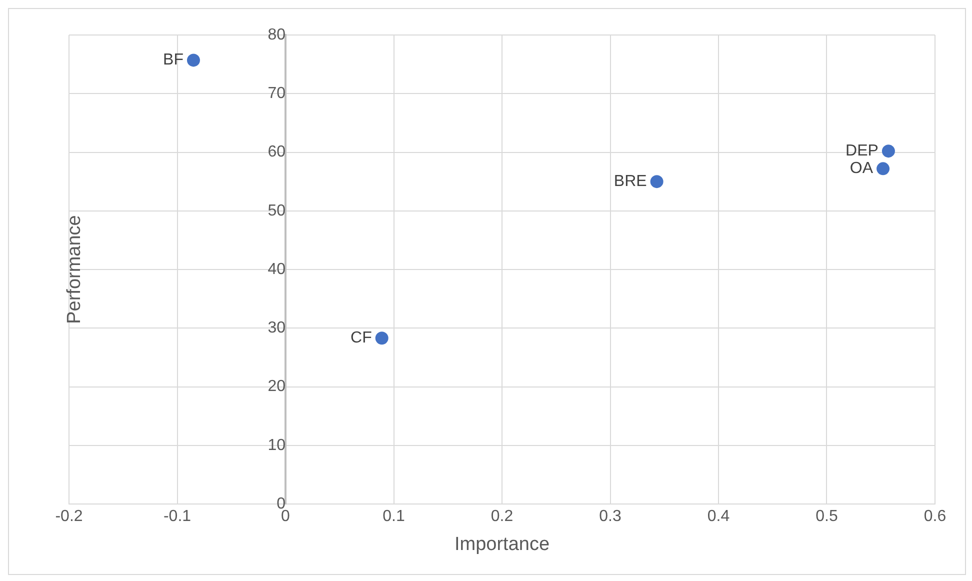  What do you see at coordinates (361, 337) in the screenshot?
I see `annotation: CF` at bounding box center [361, 337].